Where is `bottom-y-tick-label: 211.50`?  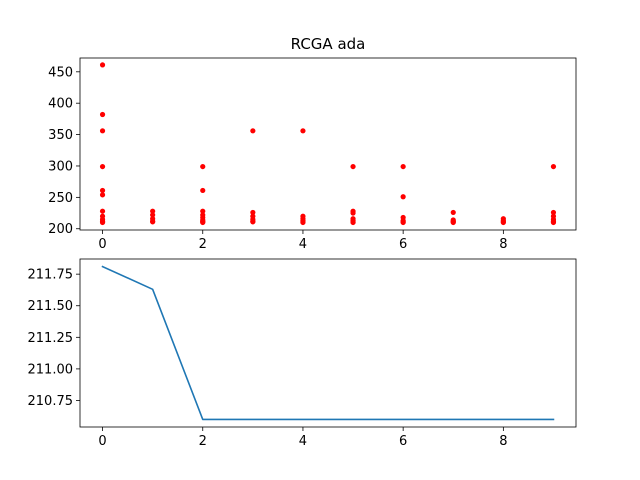
bottom-y-tick-label: 211.50 is located at coordinates (51, 306).